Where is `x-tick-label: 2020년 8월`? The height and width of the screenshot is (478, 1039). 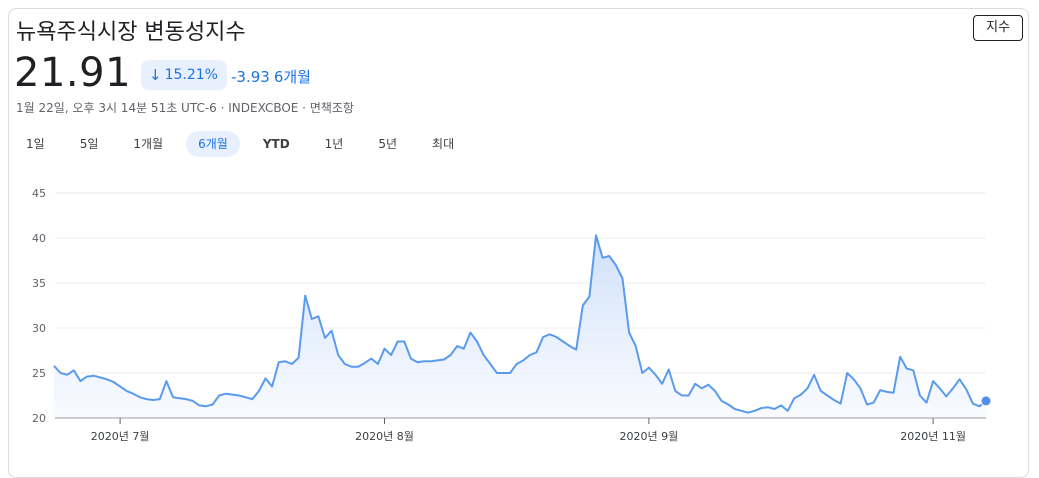
x-tick-label: 2020년 8월 is located at coordinates (384, 436).